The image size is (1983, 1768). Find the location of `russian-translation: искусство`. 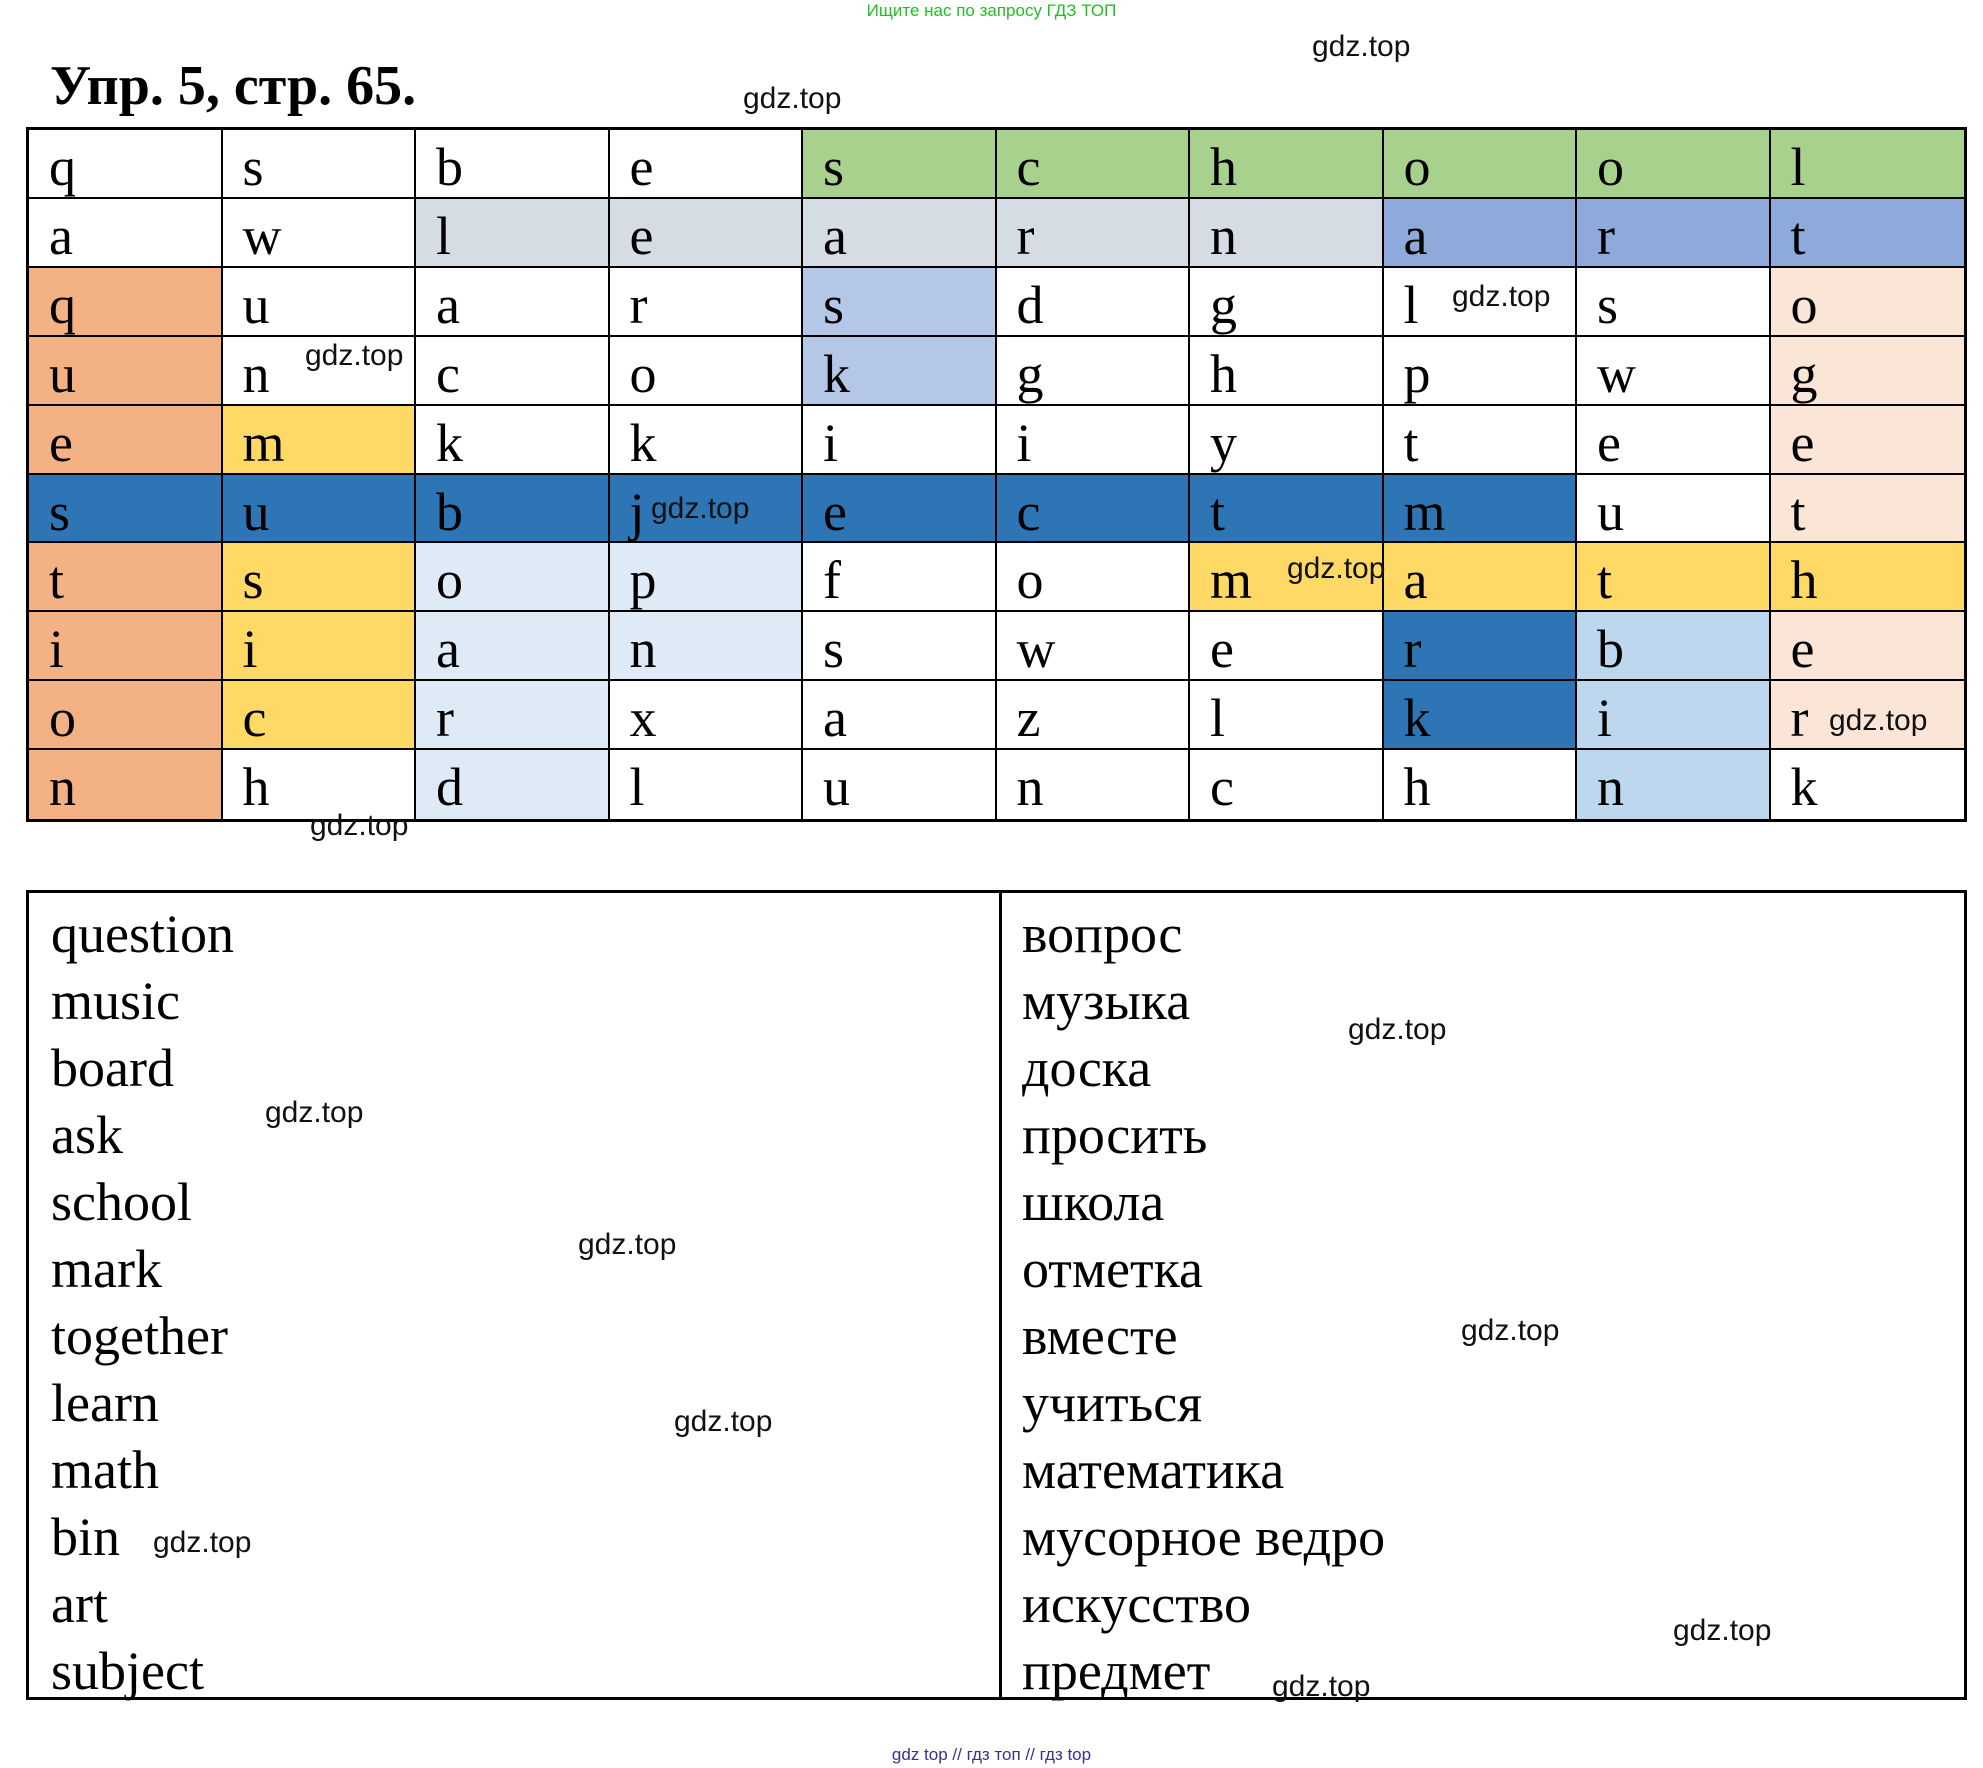

russian-translation: искусство is located at coordinates (1136, 1604).